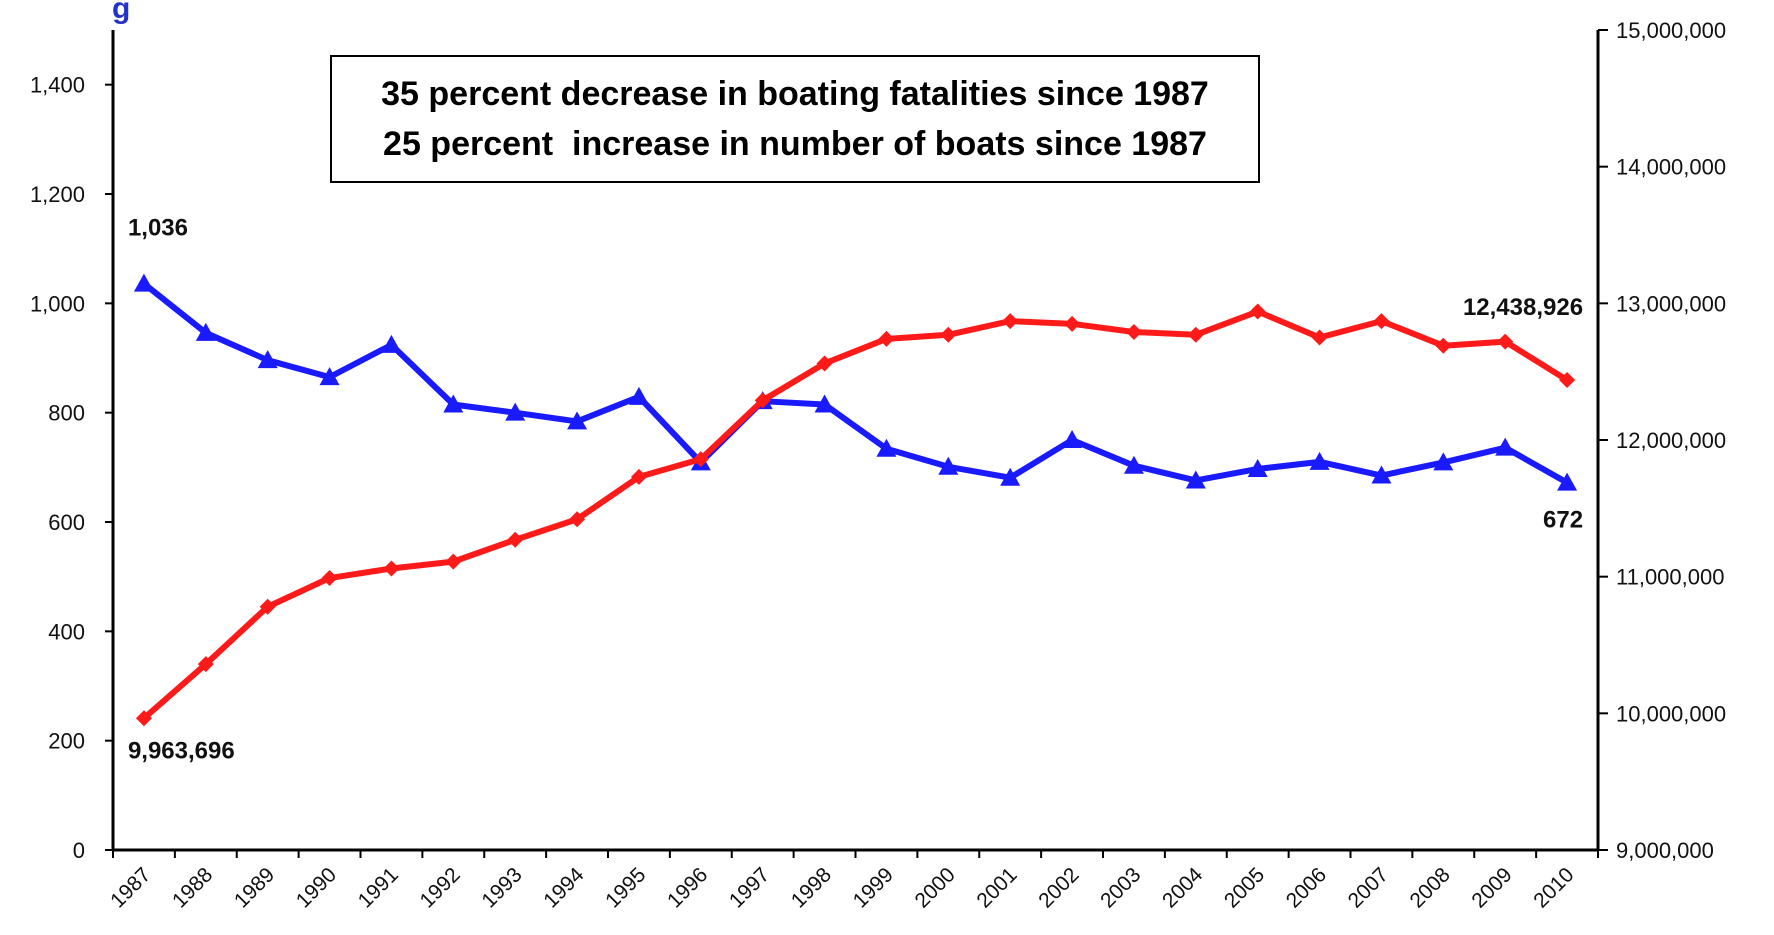  Describe the element at coordinates (1430, 887) in the screenshot. I see `x-tick-label: 2008` at that location.